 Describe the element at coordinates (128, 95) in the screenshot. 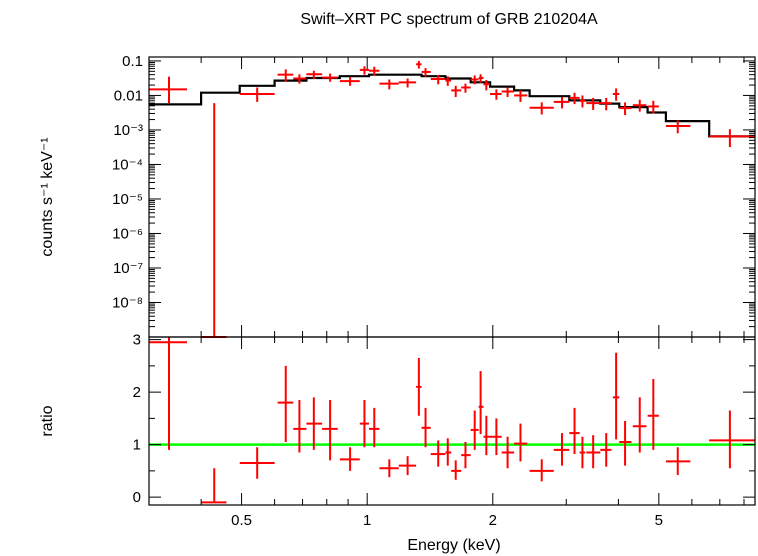

I see `y-tick-label: 0.01` at that location.